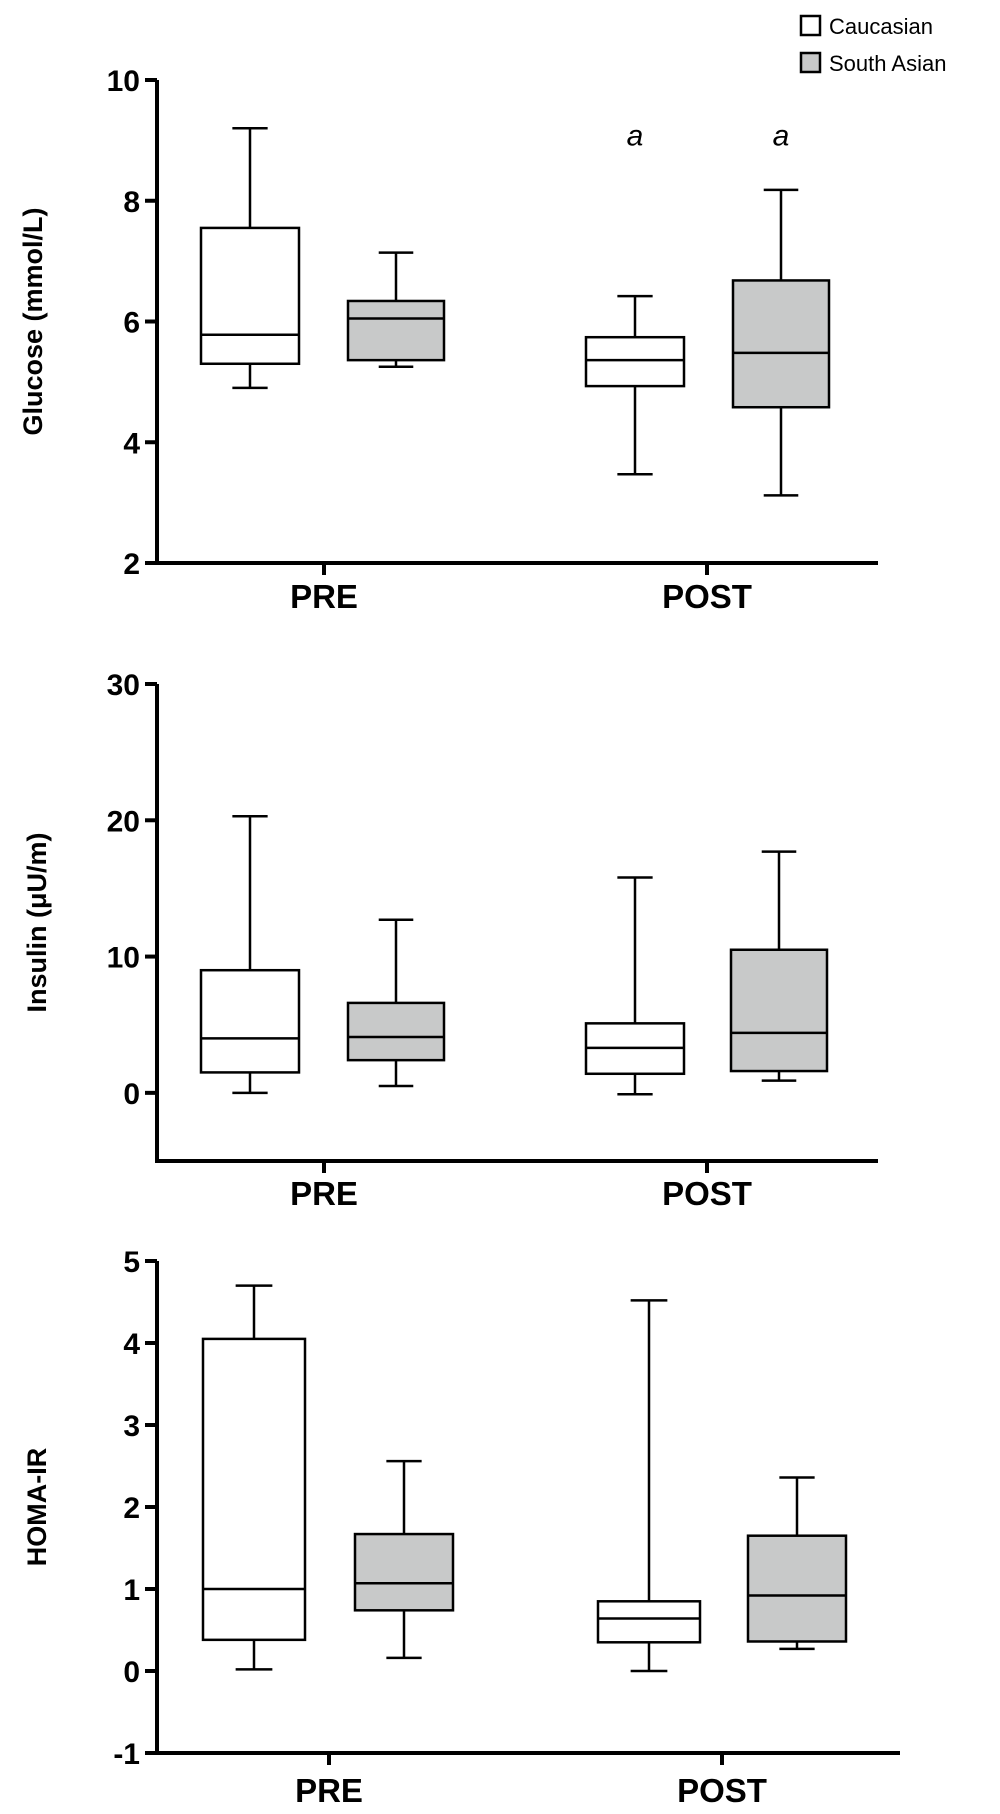 Image resolution: width=1000 pixels, height=1814 pixels. I want to click on y-tick-label: 5, so click(131, 1262).